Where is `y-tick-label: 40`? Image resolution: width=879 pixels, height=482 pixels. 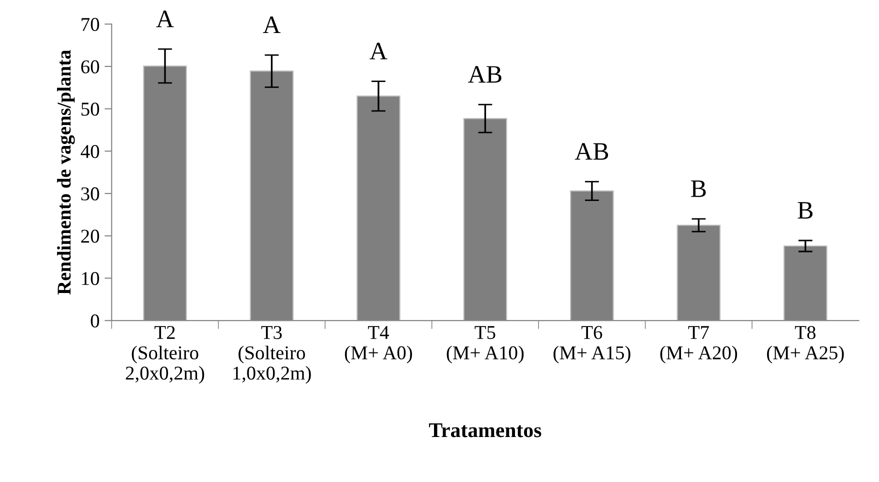 y-tick-label: 40 is located at coordinates (90, 151).